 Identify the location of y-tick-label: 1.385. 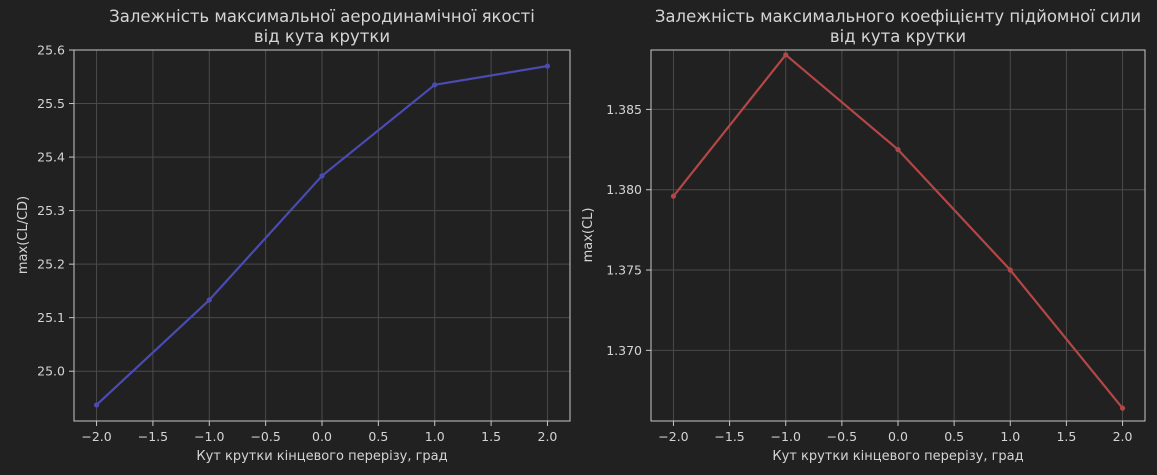
(624, 109).